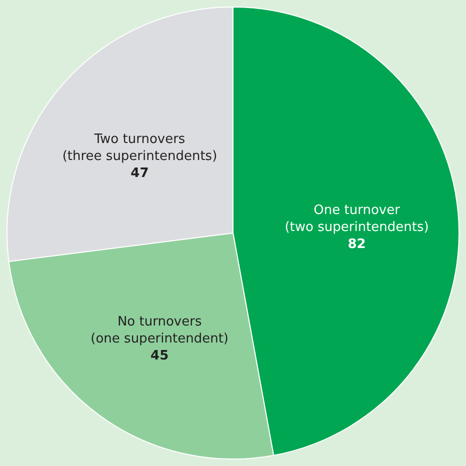 Image resolution: width=466 pixels, height=466 pixels. Describe the element at coordinates (357, 244) in the screenshot. I see `data-label: 82` at that location.